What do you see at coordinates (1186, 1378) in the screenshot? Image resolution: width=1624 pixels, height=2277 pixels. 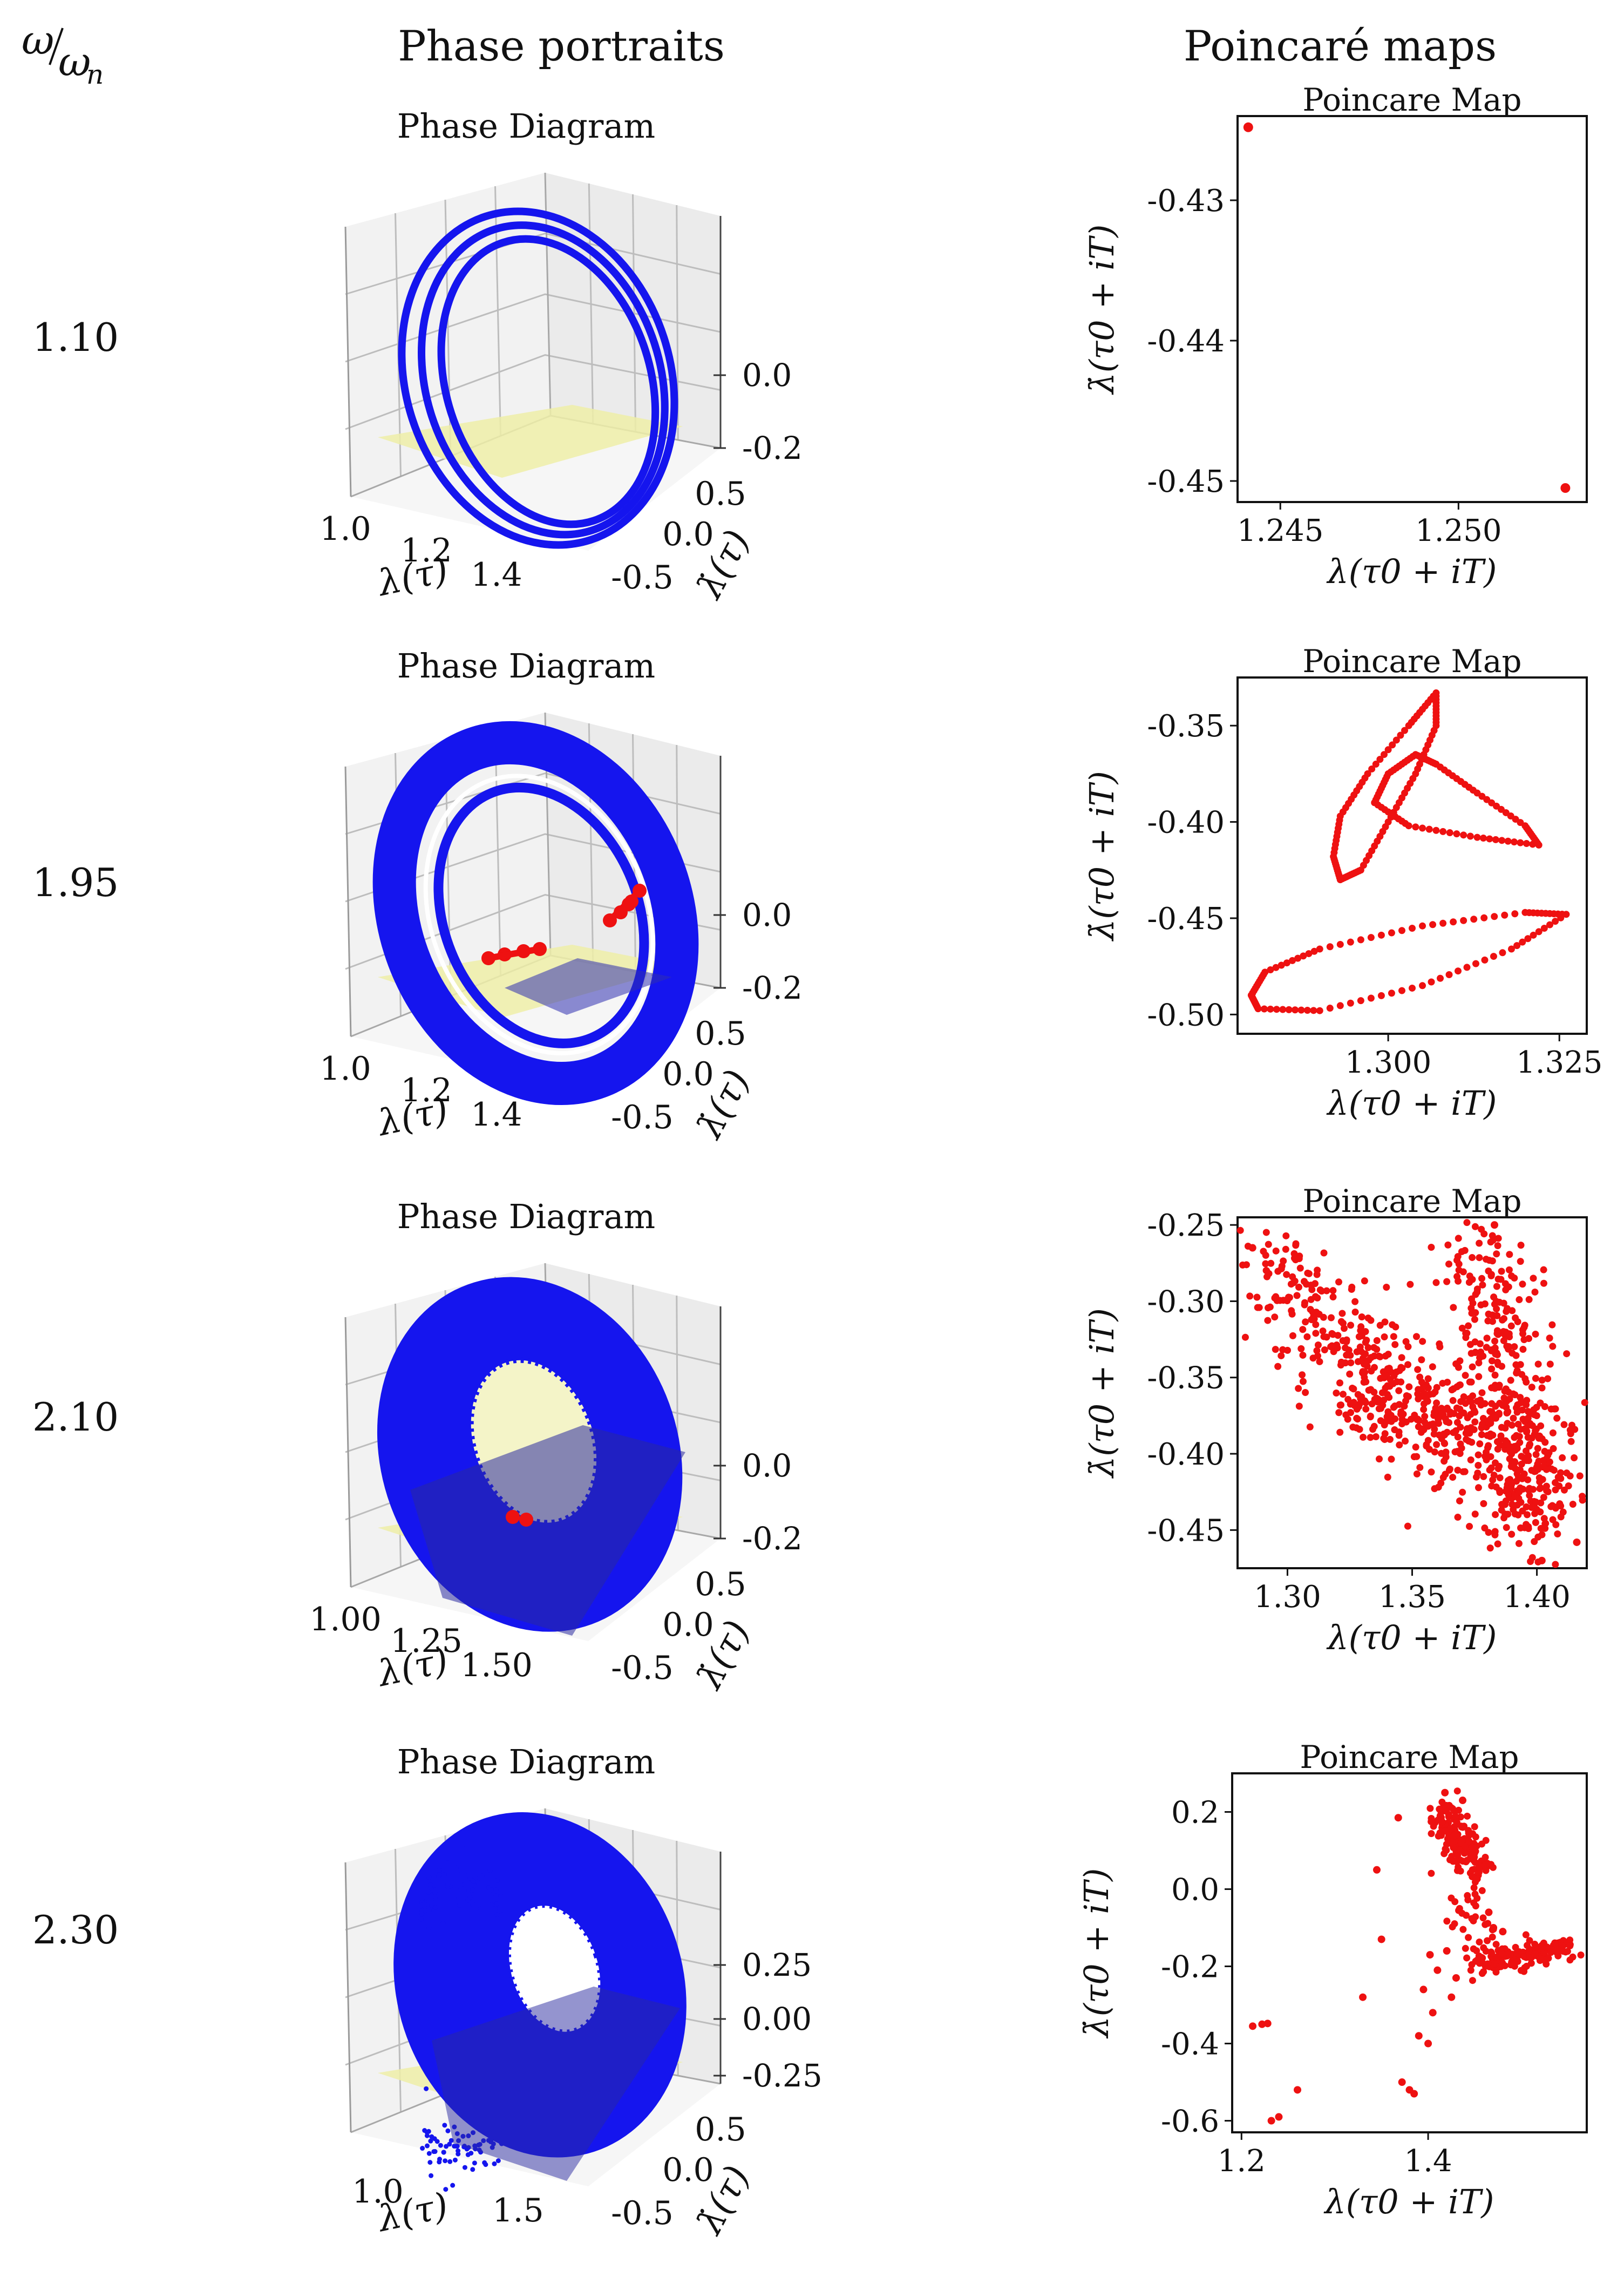 I see `y-tick-label: -0.35` at bounding box center [1186, 1378].